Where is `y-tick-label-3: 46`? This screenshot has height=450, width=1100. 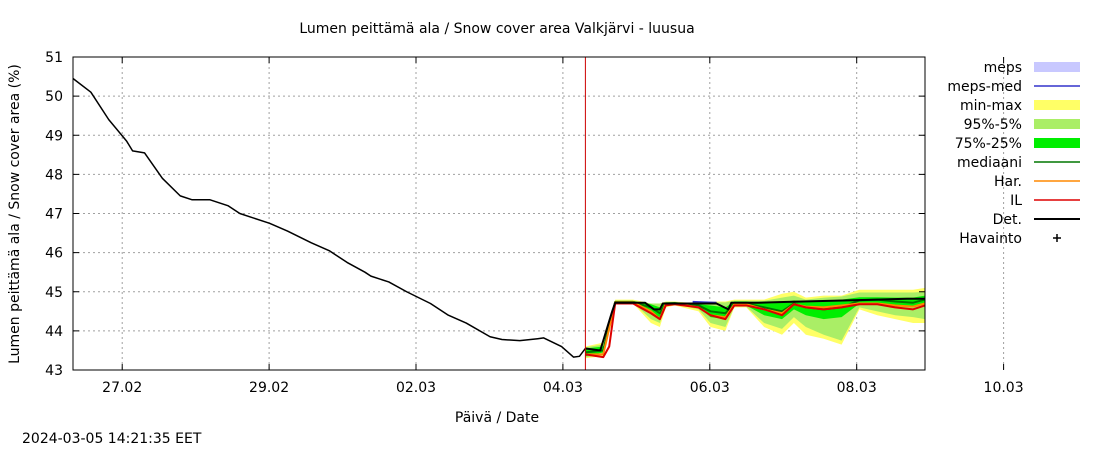 y-tick-label-3: 46 is located at coordinates (54, 254).